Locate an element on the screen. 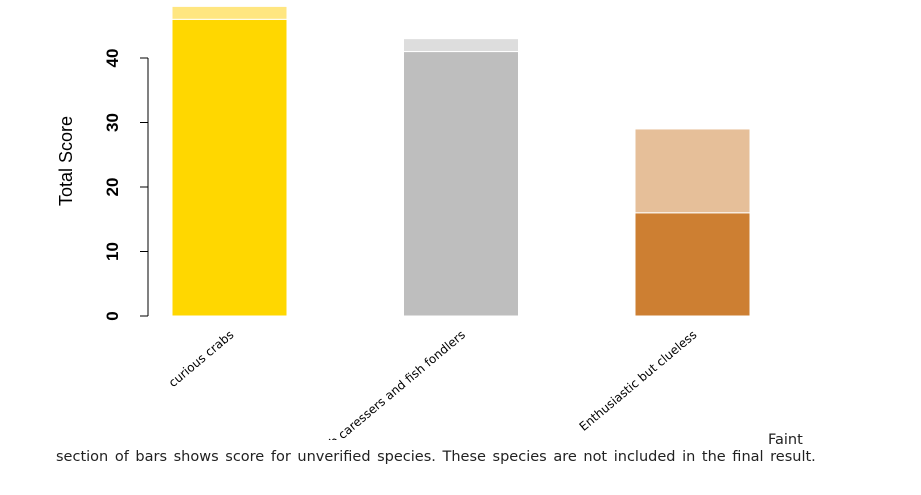 The height and width of the screenshot is (495, 921). x-tick-label: Crab caressers and fish fondlers is located at coordinates (389, 384).